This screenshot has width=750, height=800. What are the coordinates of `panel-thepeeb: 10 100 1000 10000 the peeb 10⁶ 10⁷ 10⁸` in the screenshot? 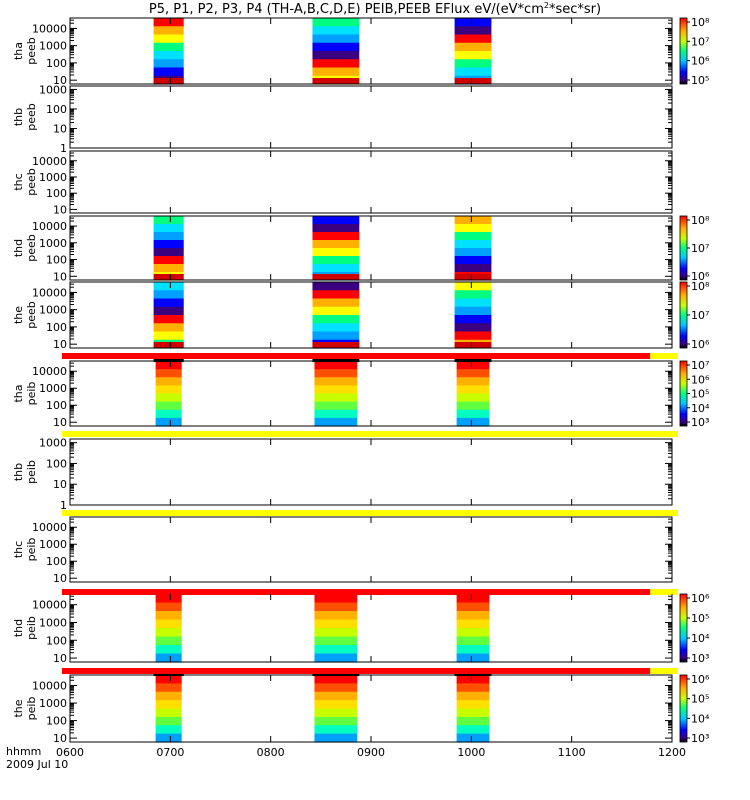 It's located at (361, 315).